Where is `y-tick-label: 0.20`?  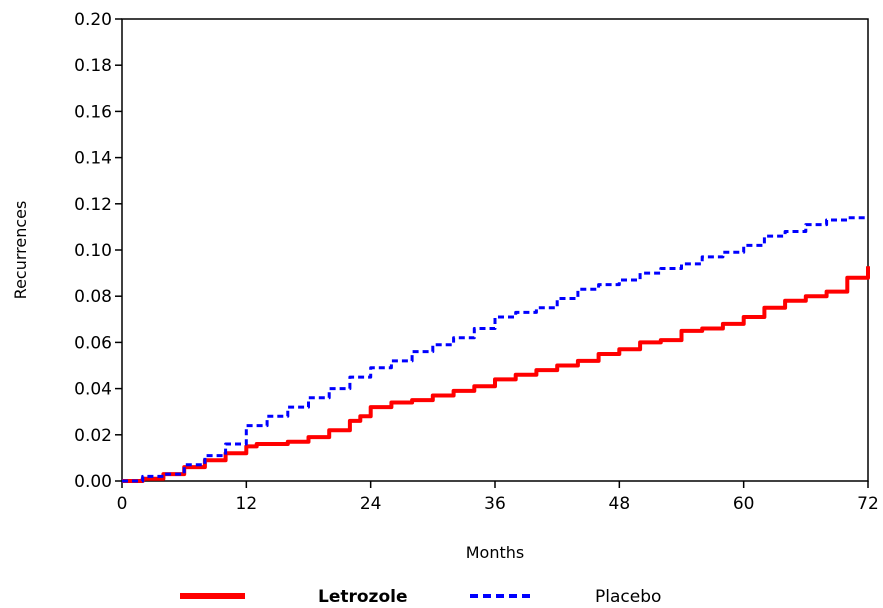
y-tick-label: 0.20 is located at coordinates (93, 20).